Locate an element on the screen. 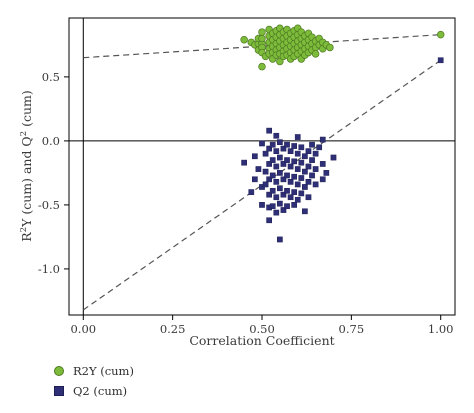  y-axis-ticks: 0.5 0.0 -0.5 -1.0 is located at coordinates (53, 173).